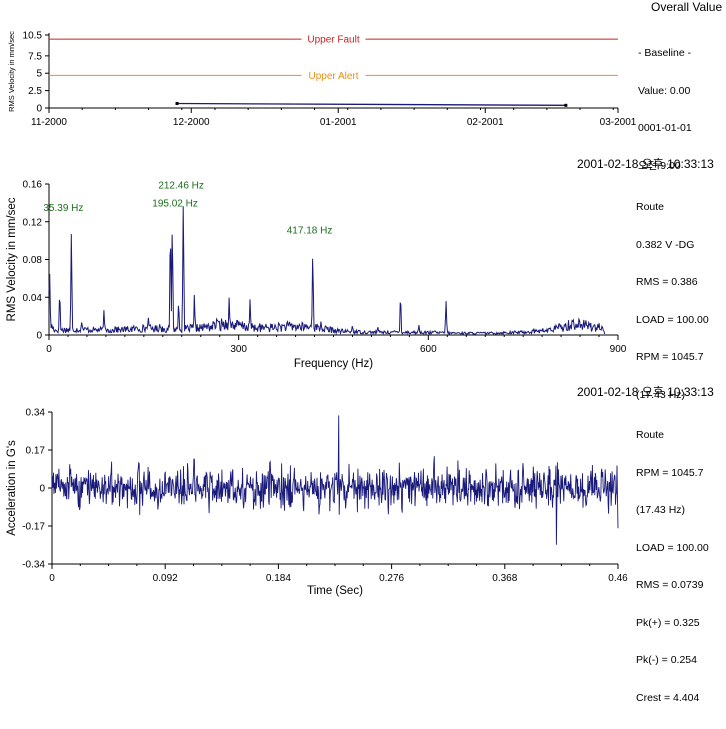 The height and width of the screenshot is (729, 726). I want to click on trend-info-line: 오전 9:00, so click(659, 165).